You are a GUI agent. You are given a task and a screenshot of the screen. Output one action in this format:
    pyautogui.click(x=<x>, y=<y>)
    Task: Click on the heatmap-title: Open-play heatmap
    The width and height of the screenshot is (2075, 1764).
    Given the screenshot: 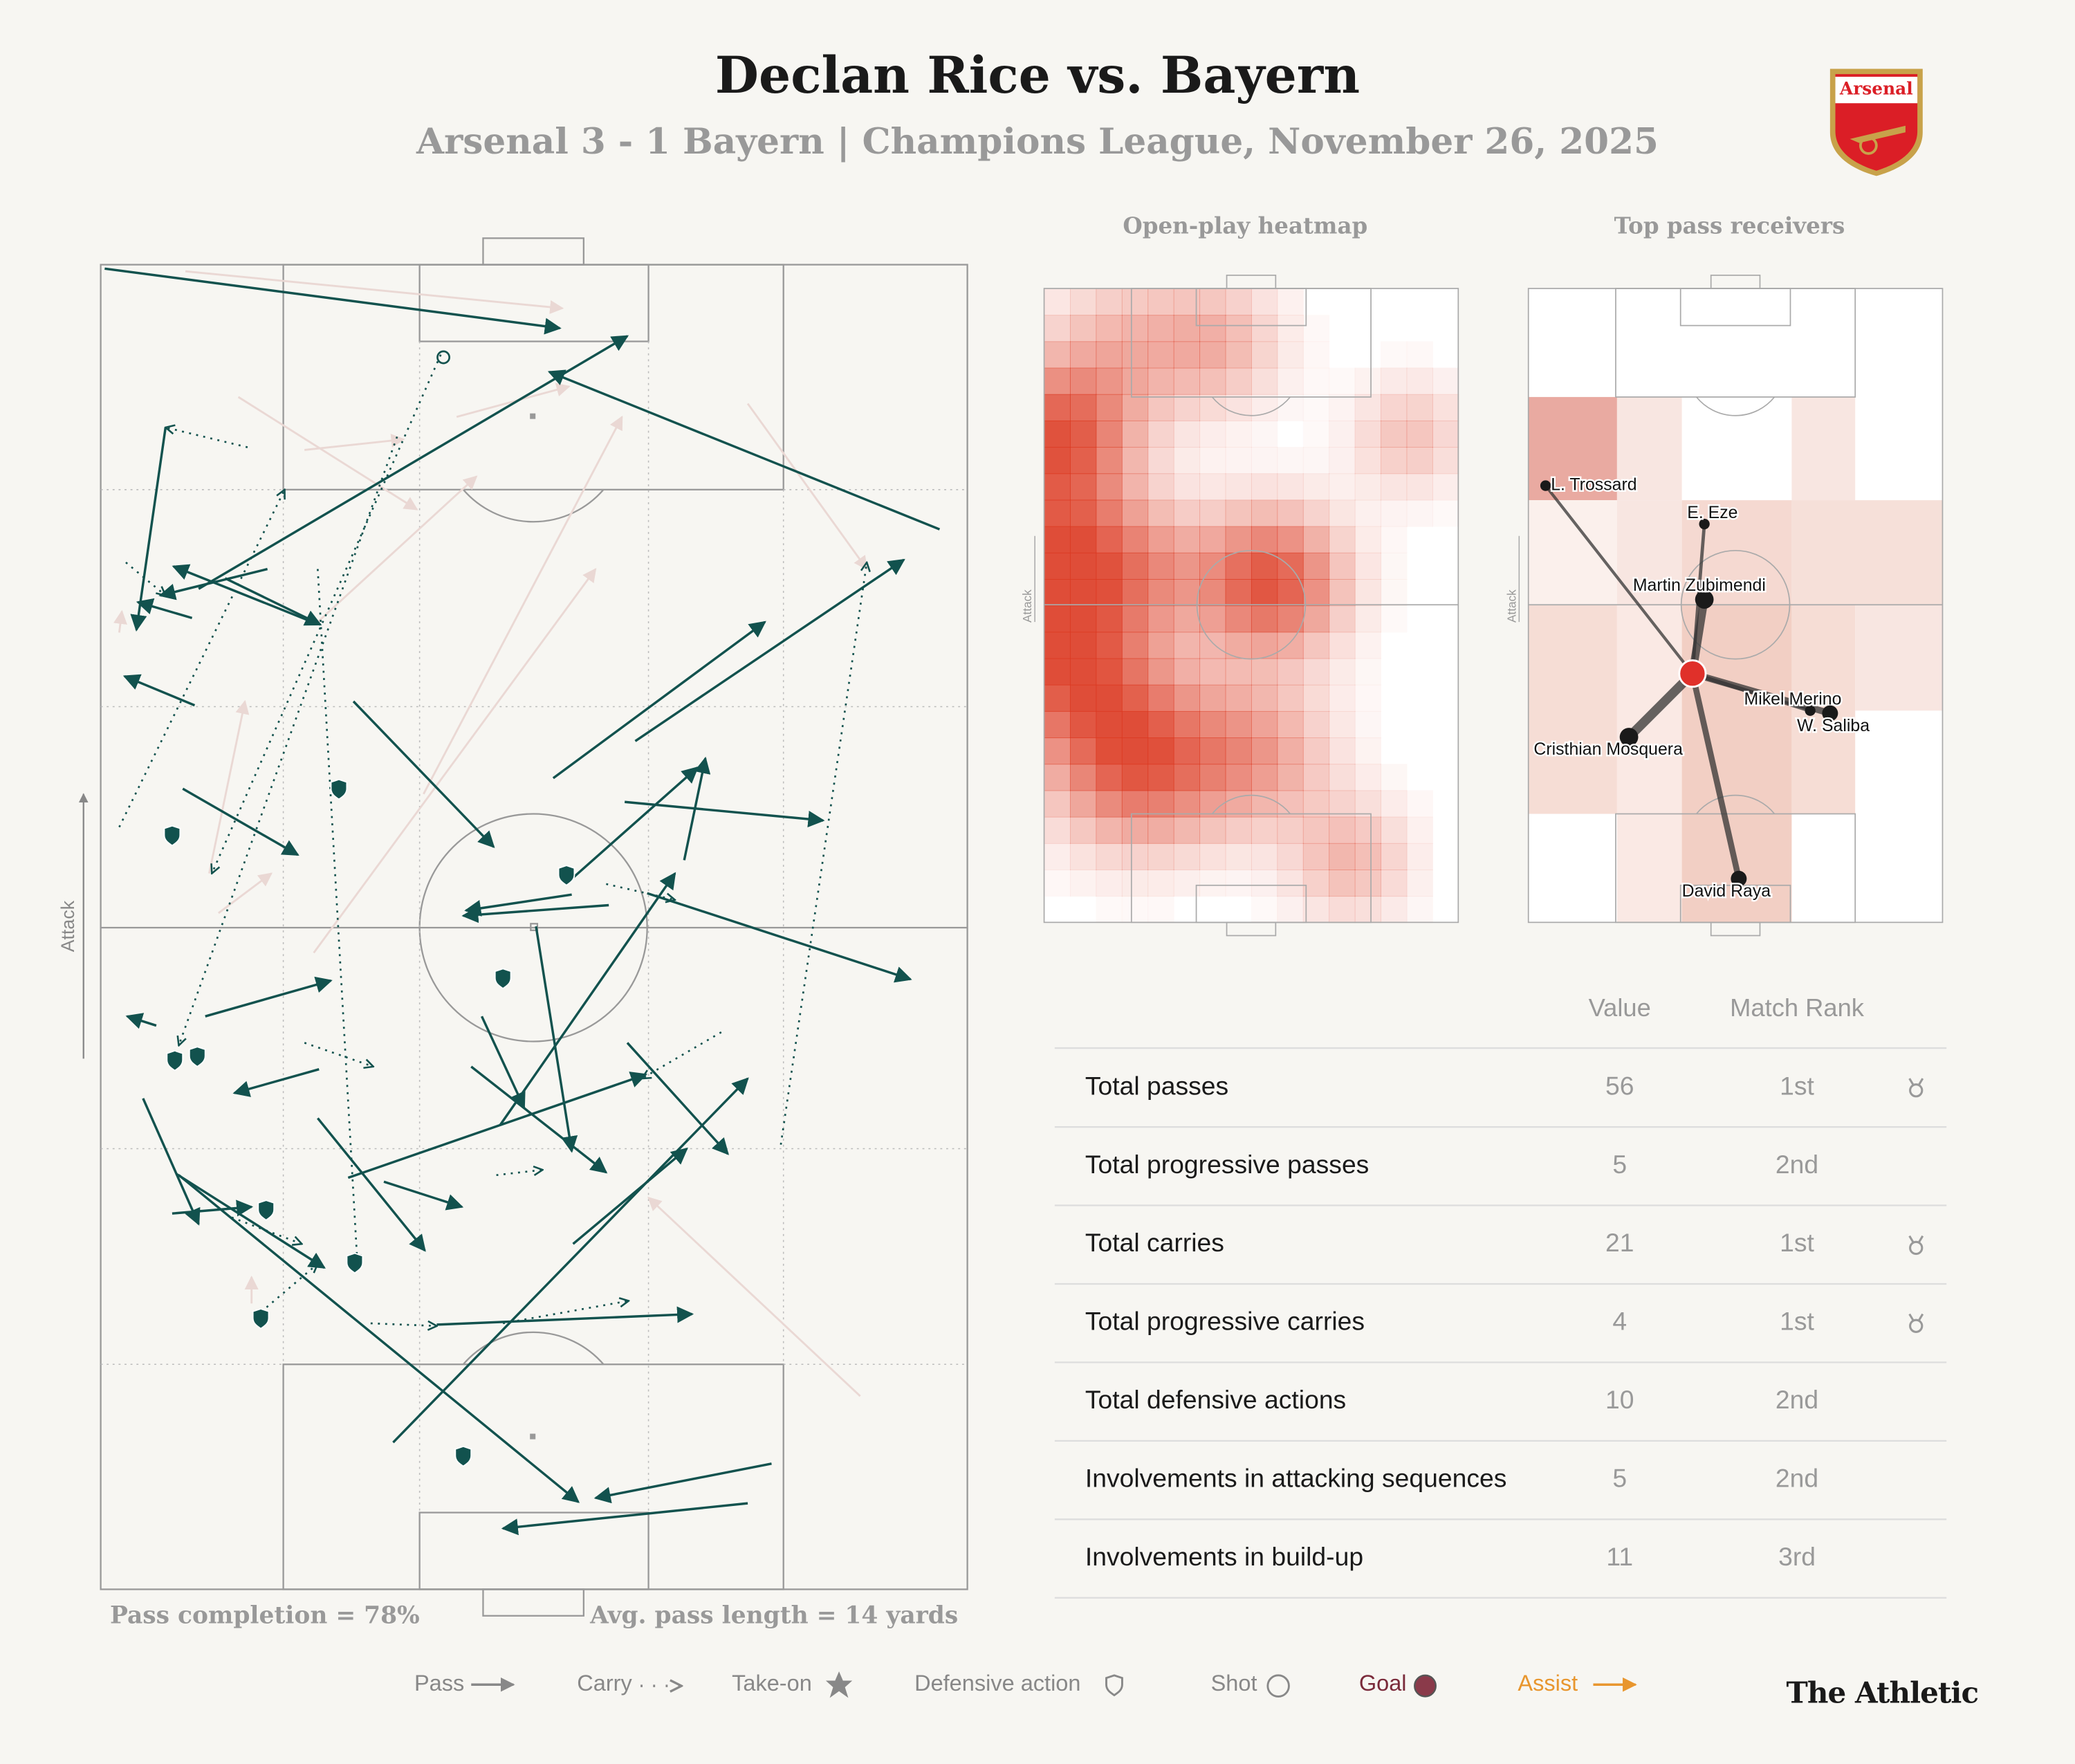 What is the action you would take?
    pyautogui.click(x=1245, y=225)
    